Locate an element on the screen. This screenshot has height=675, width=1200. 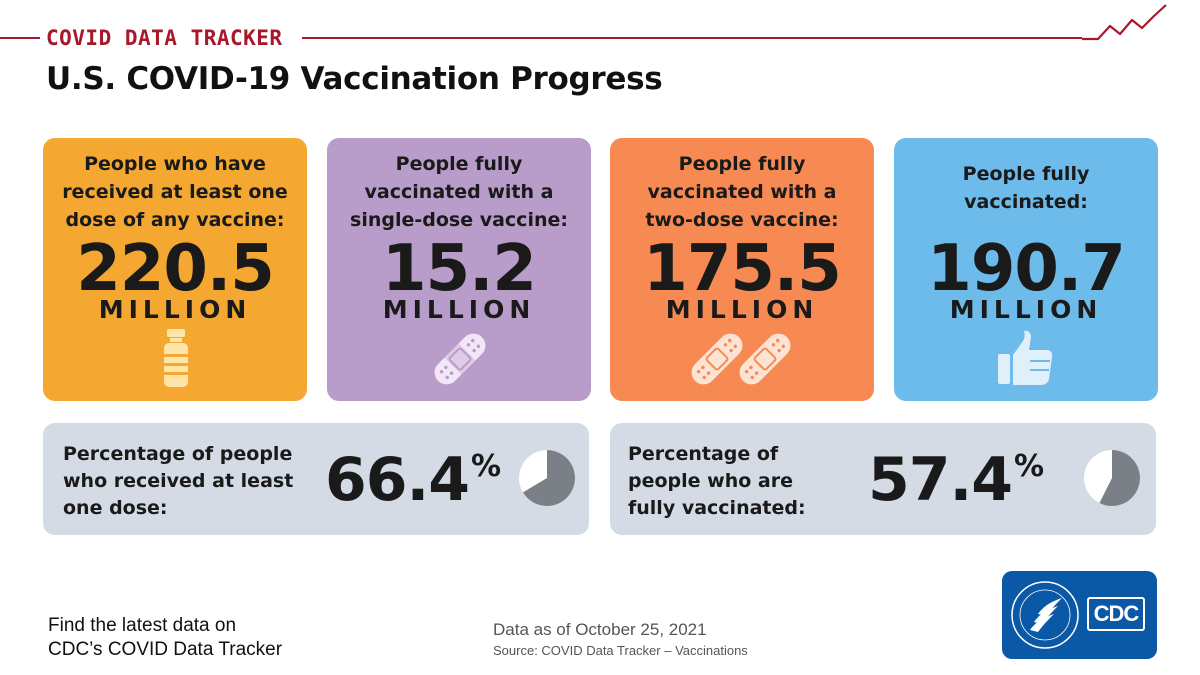
card-value: 190.7 is located at coordinates (1026, 269).